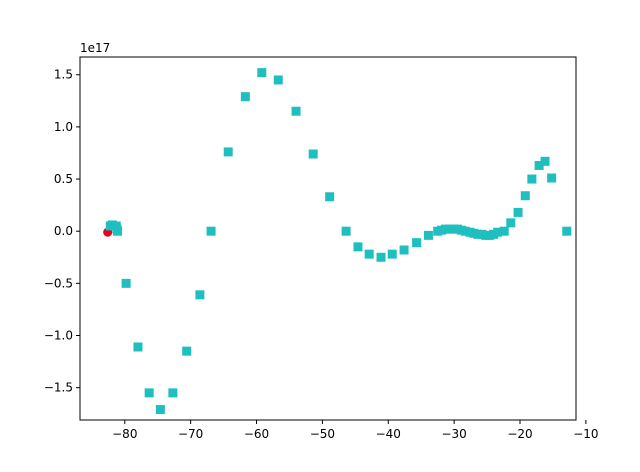 This screenshot has width=640, height=472. What do you see at coordinates (388, 434) in the screenshot?
I see `x-tick-label: −40` at bounding box center [388, 434].